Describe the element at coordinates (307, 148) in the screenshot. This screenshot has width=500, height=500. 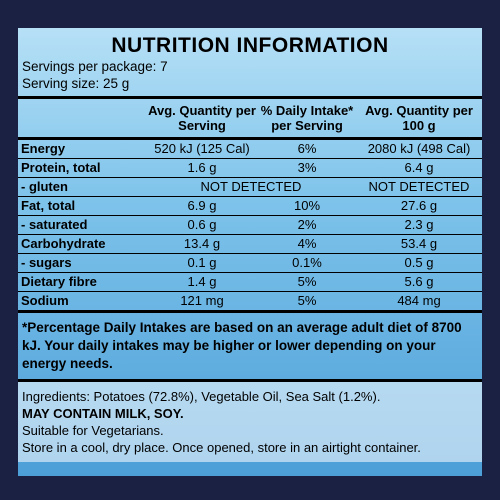
I see `nutrient-value: 6%` at that location.